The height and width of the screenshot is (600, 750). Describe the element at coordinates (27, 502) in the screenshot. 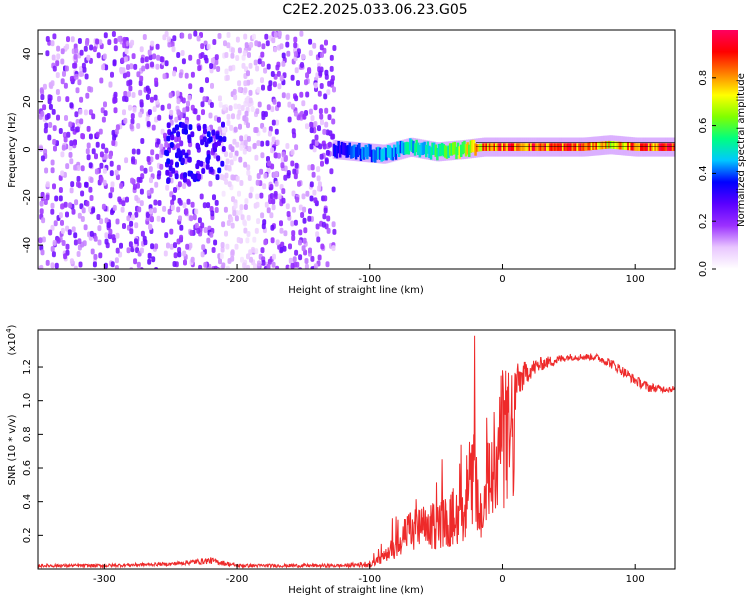

I see `snr-y-tick-label: 0.4` at that location.